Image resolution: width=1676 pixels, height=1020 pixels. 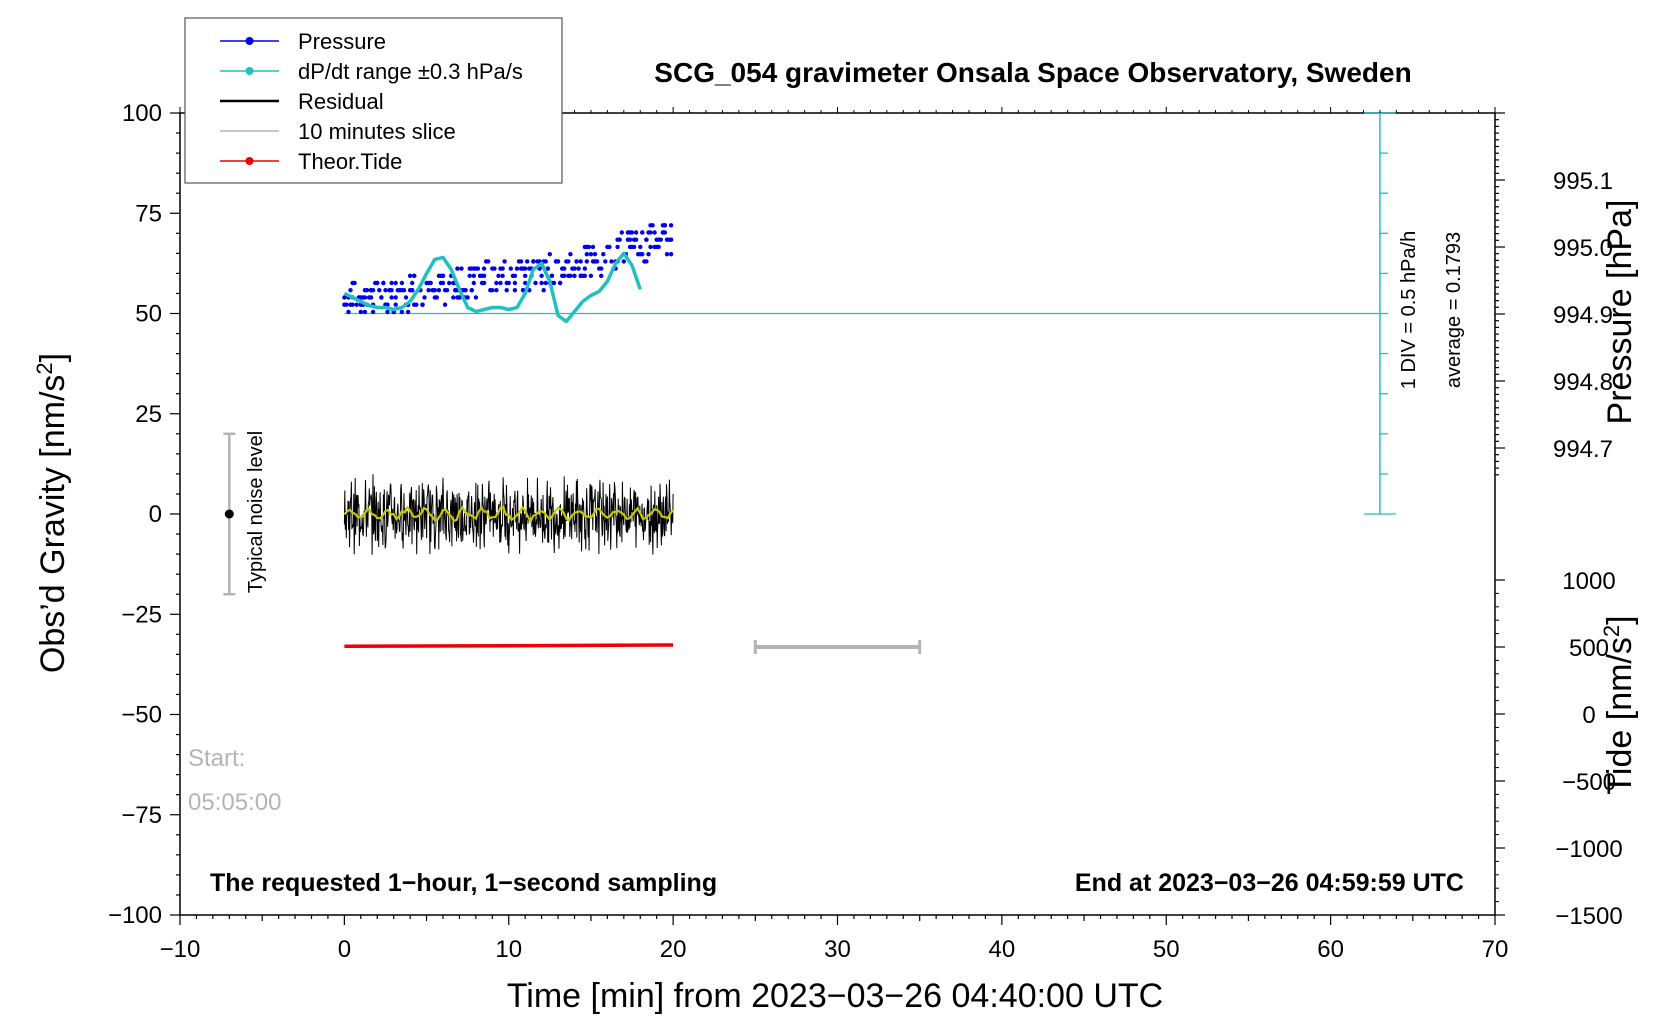 What do you see at coordinates (148, 414) in the screenshot?
I see `y-left-tick-label: 25` at bounding box center [148, 414].